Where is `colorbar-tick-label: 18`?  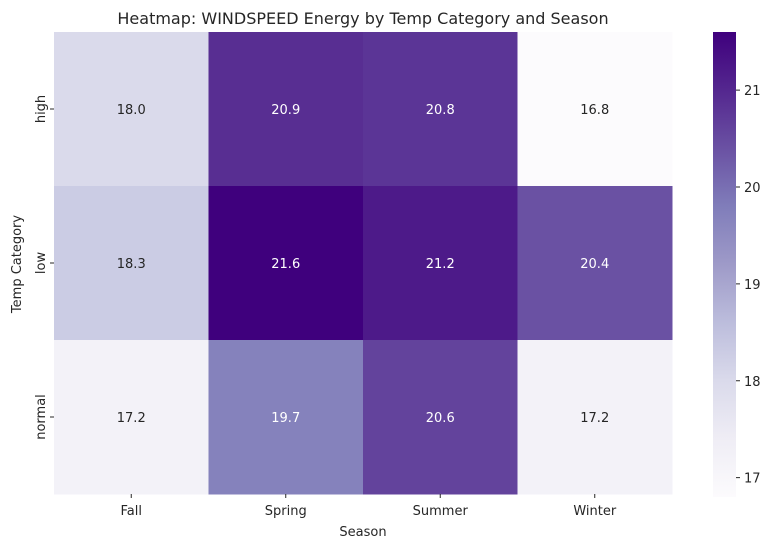 colorbar-tick-label: 18 is located at coordinates (752, 382).